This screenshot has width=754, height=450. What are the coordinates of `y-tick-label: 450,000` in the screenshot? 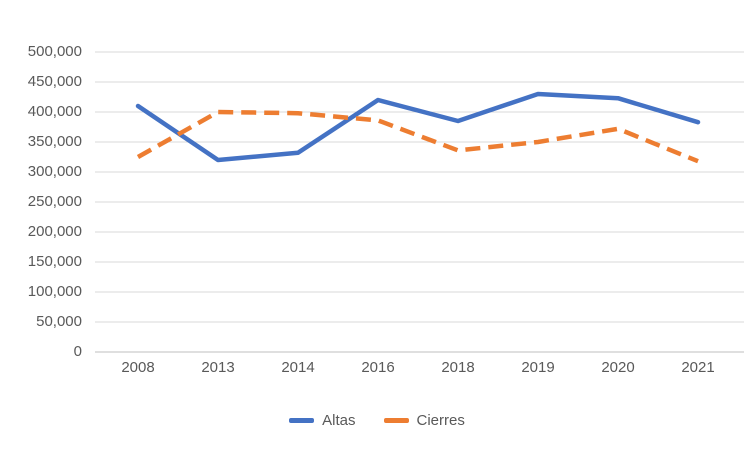 It's located at (54, 81).